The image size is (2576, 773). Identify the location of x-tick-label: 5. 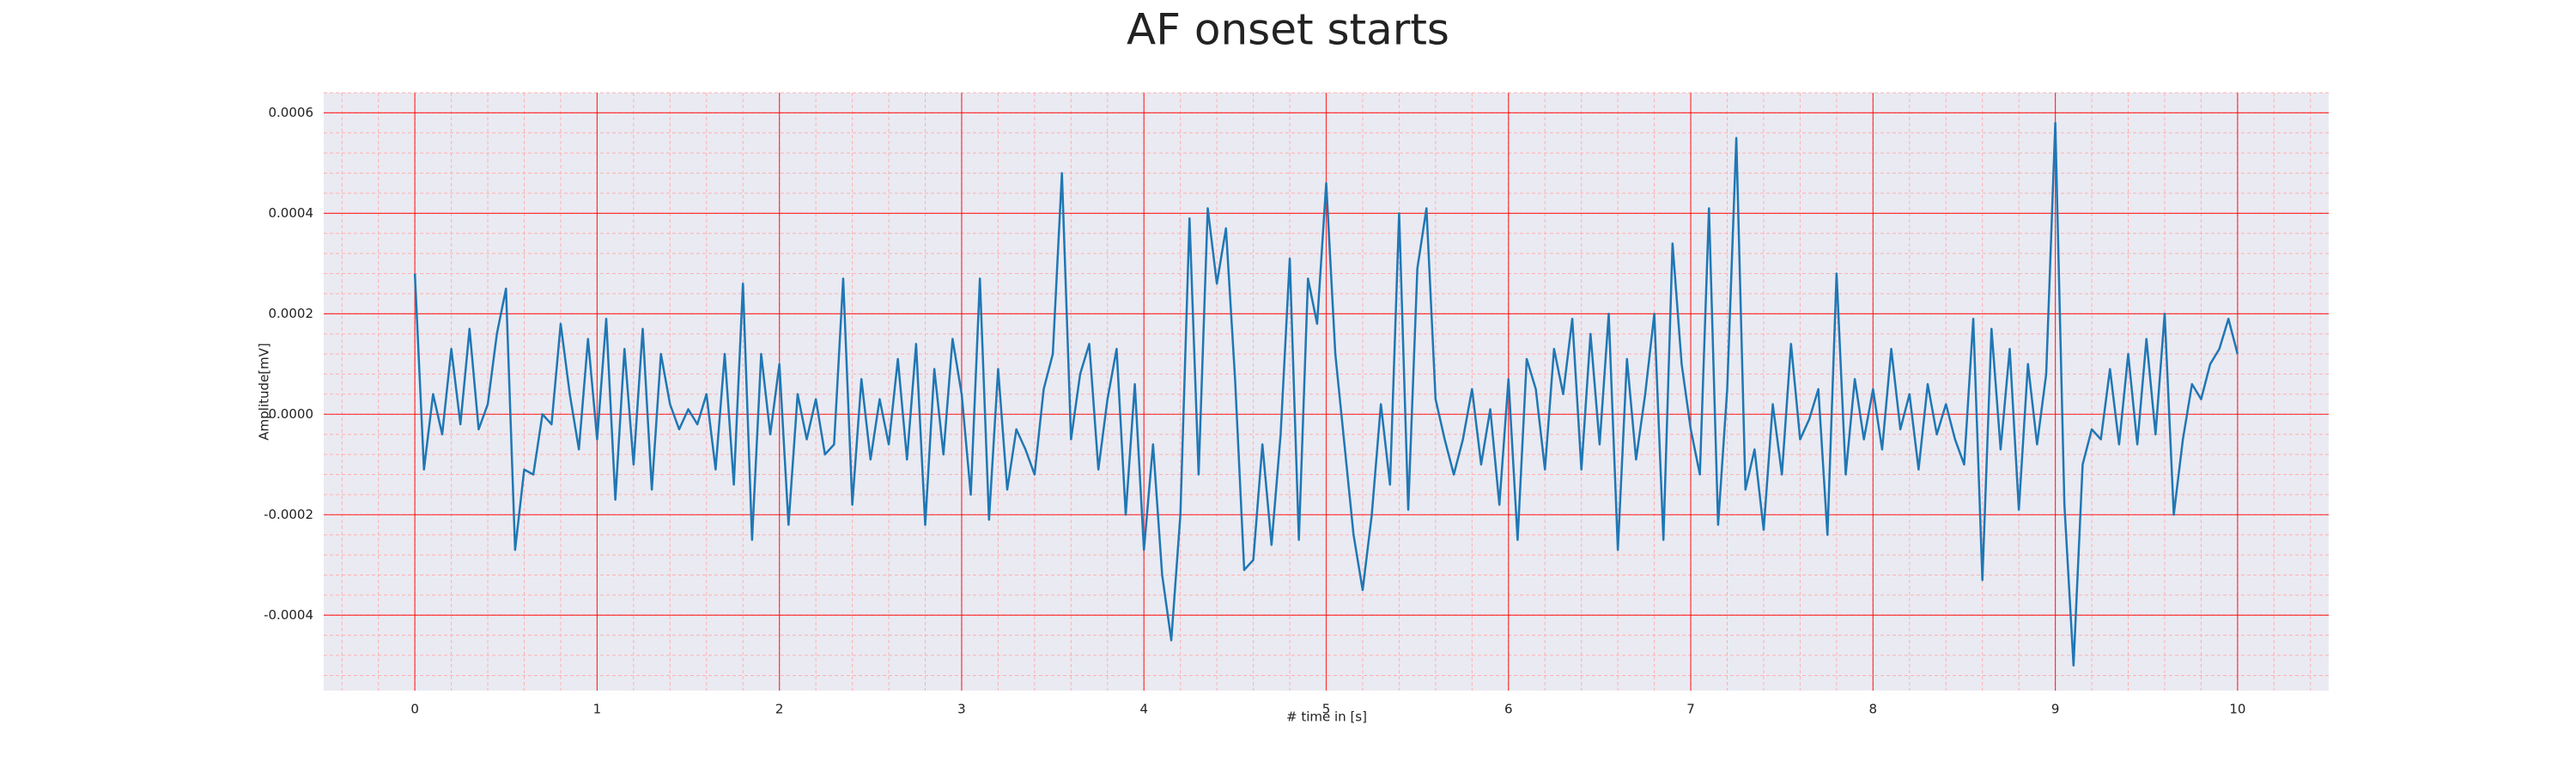
(1327, 709).